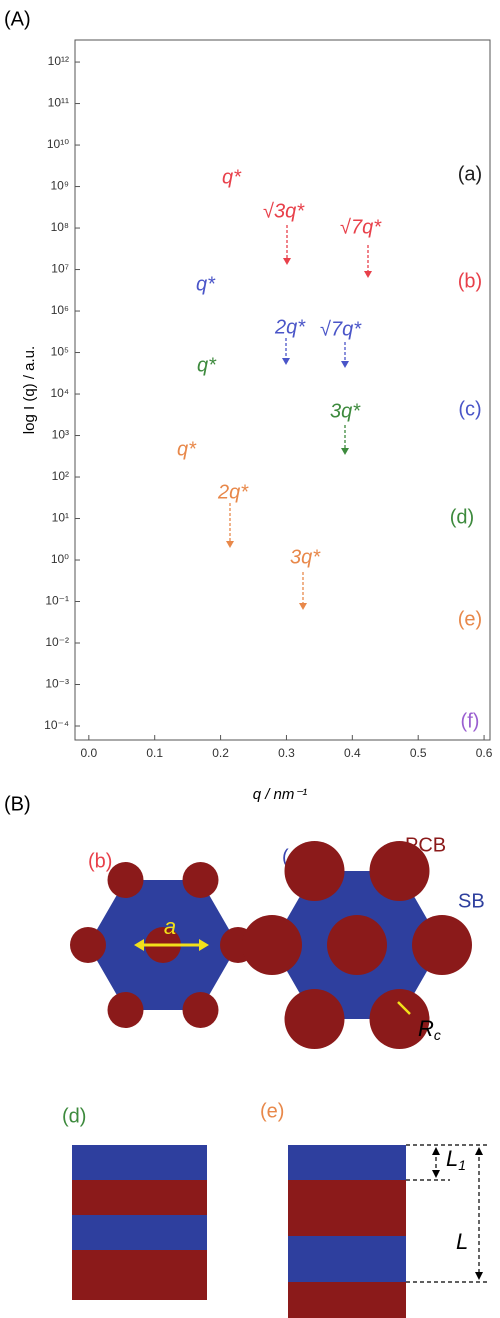 The width and height of the screenshot is (500, 1318). I want to click on y-tick-label: 10¹², so click(58, 61).